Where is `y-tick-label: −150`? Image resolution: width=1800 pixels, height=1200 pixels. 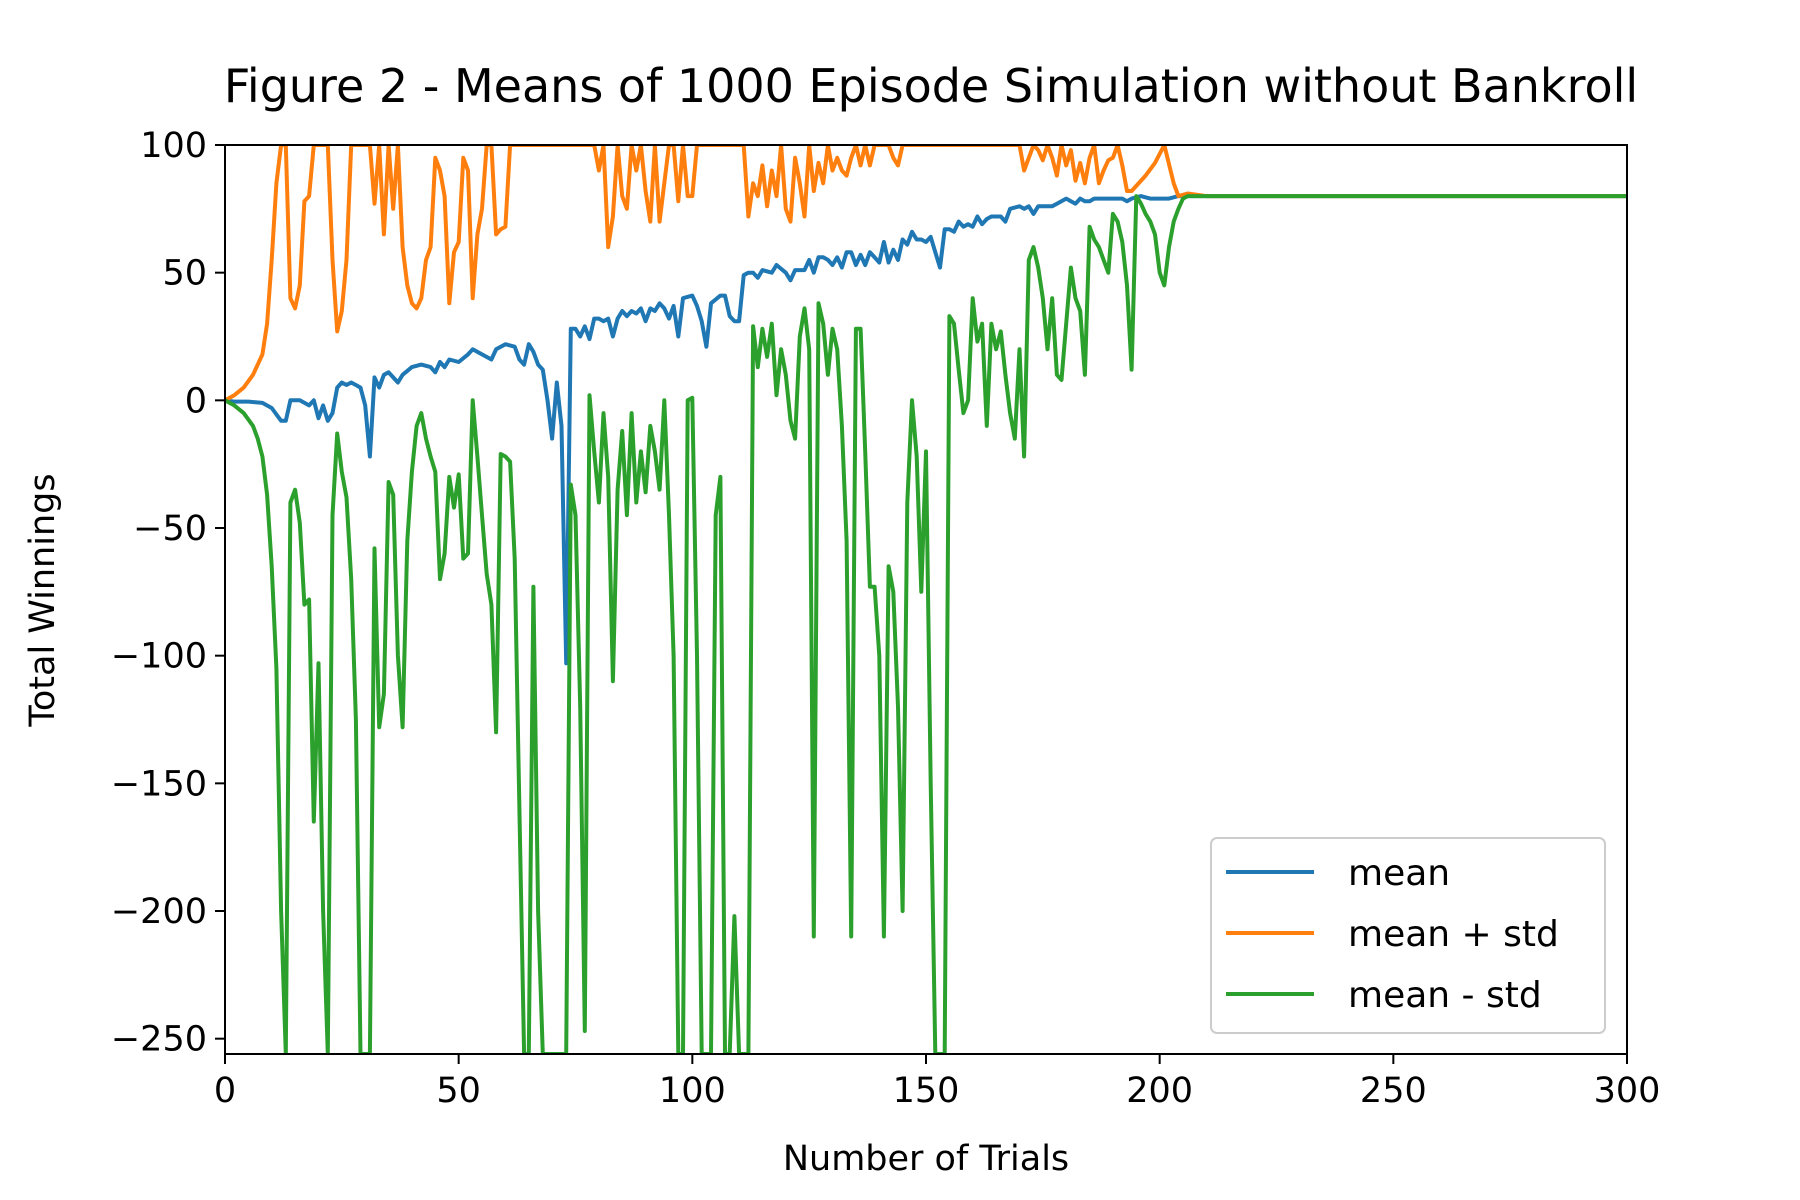
y-tick-label: −150 is located at coordinates (159, 784).